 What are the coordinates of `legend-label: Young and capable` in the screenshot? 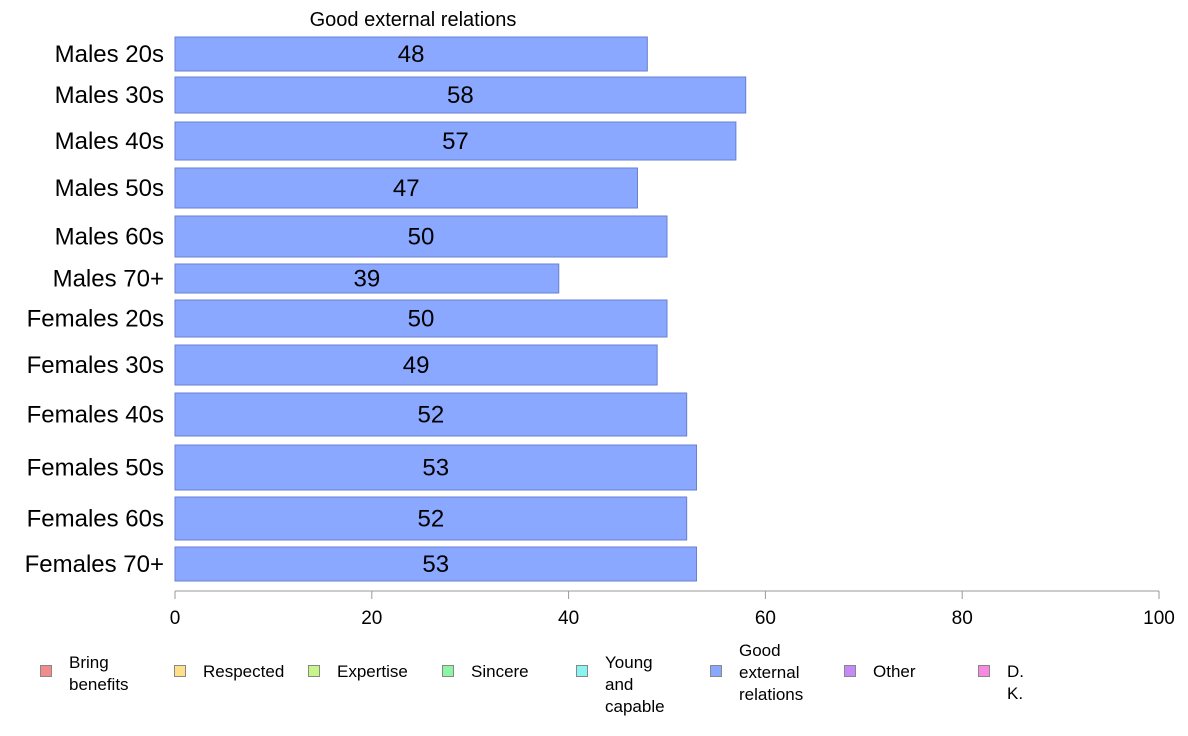 It's located at (635, 684).